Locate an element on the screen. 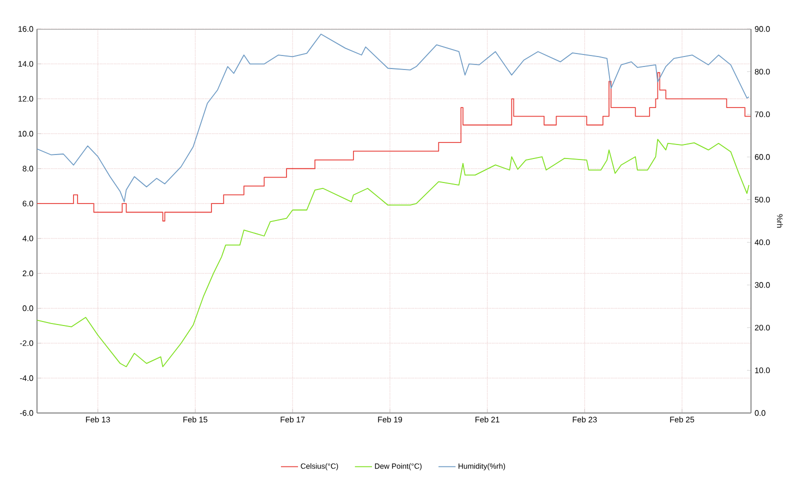 The height and width of the screenshot is (478, 797). y2-tick-label: 70.0 is located at coordinates (762, 114).